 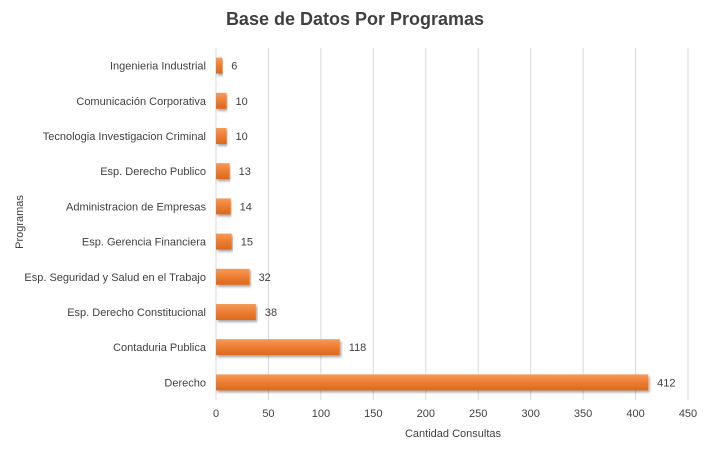 I want to click on data-label: 15, so click(x=247, y=243).